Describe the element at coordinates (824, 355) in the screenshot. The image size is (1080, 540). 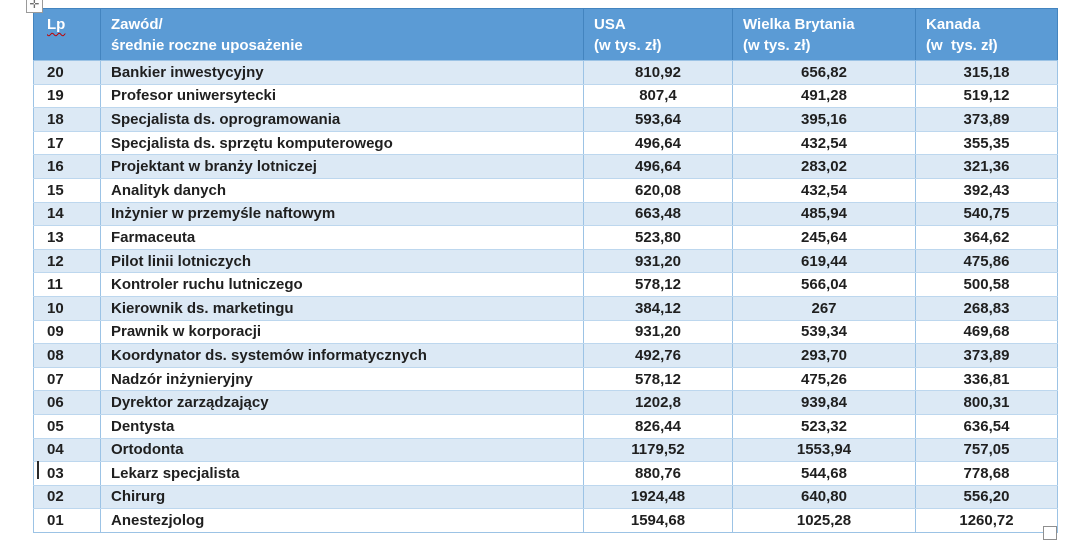
I see `cell-wielka-brytania: 293,70` at that location.